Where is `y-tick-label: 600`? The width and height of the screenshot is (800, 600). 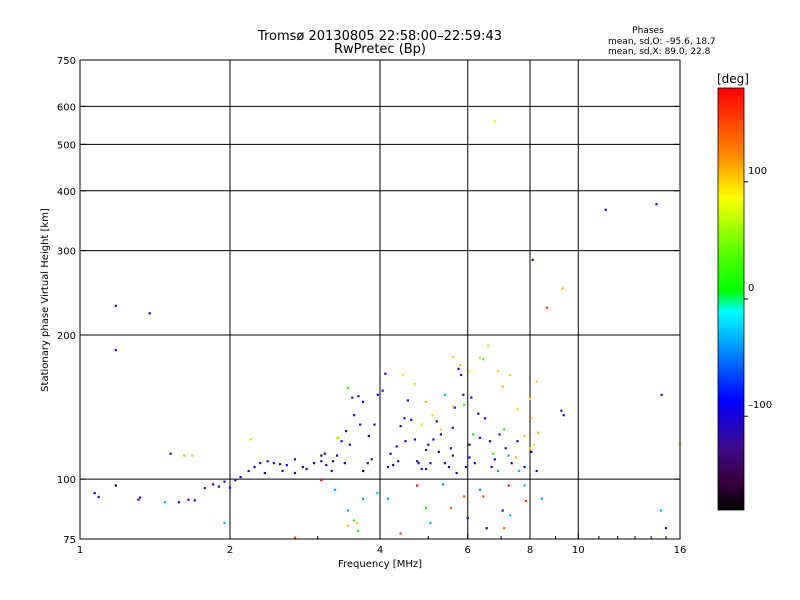
y-tick-label: 600 is located at coordinates (66, 107).